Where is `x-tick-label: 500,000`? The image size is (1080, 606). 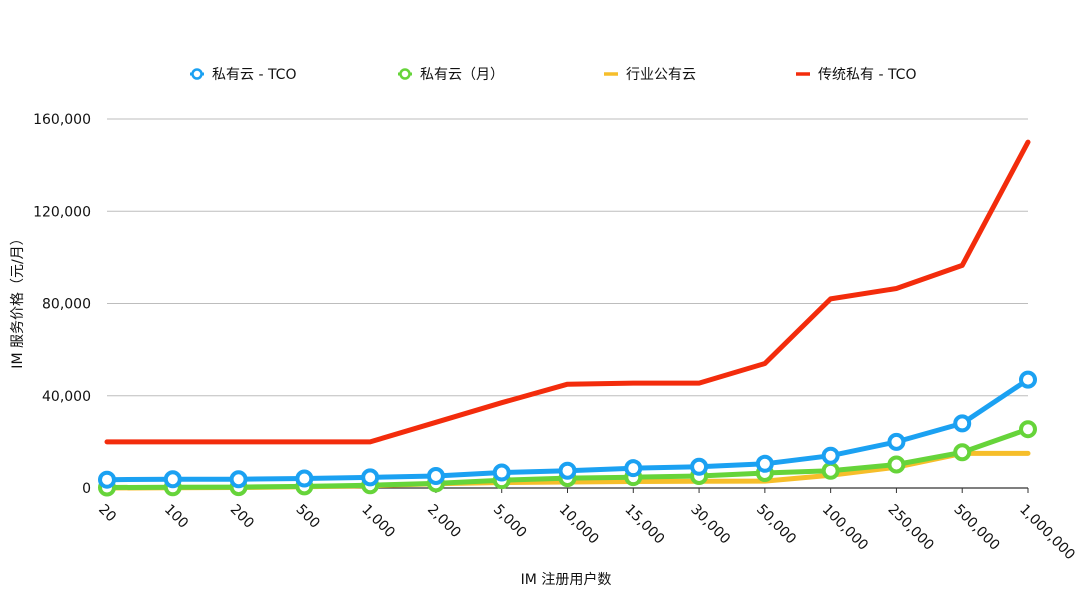
x-tick-label: 500,000 is located at coordinates (976, 528).